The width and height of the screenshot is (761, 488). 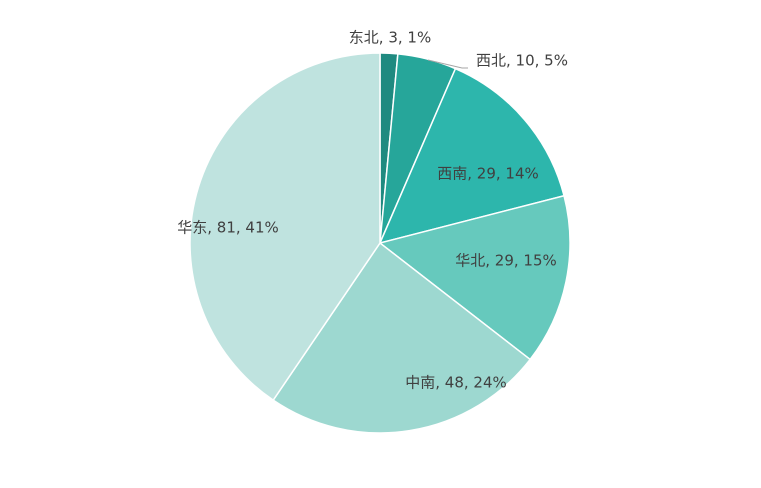 What do you see at coordinates (390, 38) in the screenshot?
I see `data-label: 东北, 3, 1%` at bounding box center [390, 38].